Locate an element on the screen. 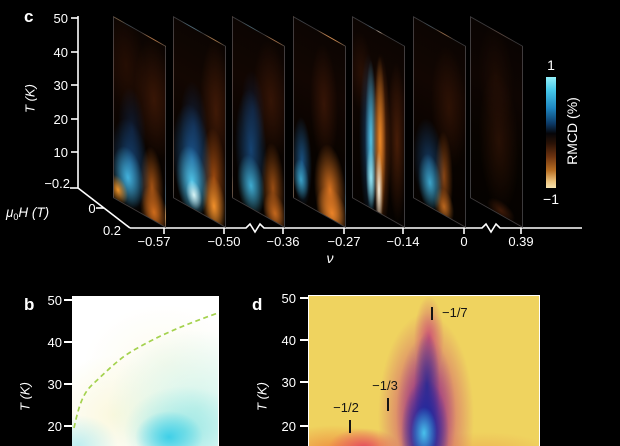  c-h-tick-0: 0 is located at coordinates (92, 208).